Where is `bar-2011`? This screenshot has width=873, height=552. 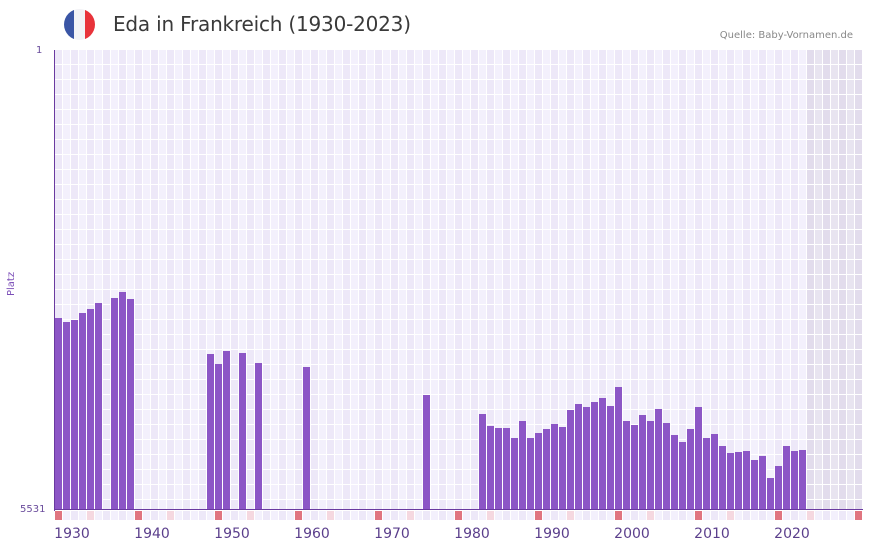 bar-2011 is located at coordinates (706, 474).